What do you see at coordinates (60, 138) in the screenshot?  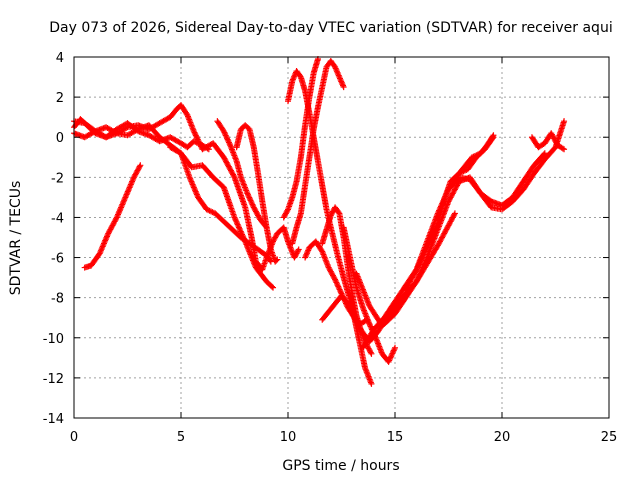 I see `y-tick-label: 0` at bounding box center [60, 138].